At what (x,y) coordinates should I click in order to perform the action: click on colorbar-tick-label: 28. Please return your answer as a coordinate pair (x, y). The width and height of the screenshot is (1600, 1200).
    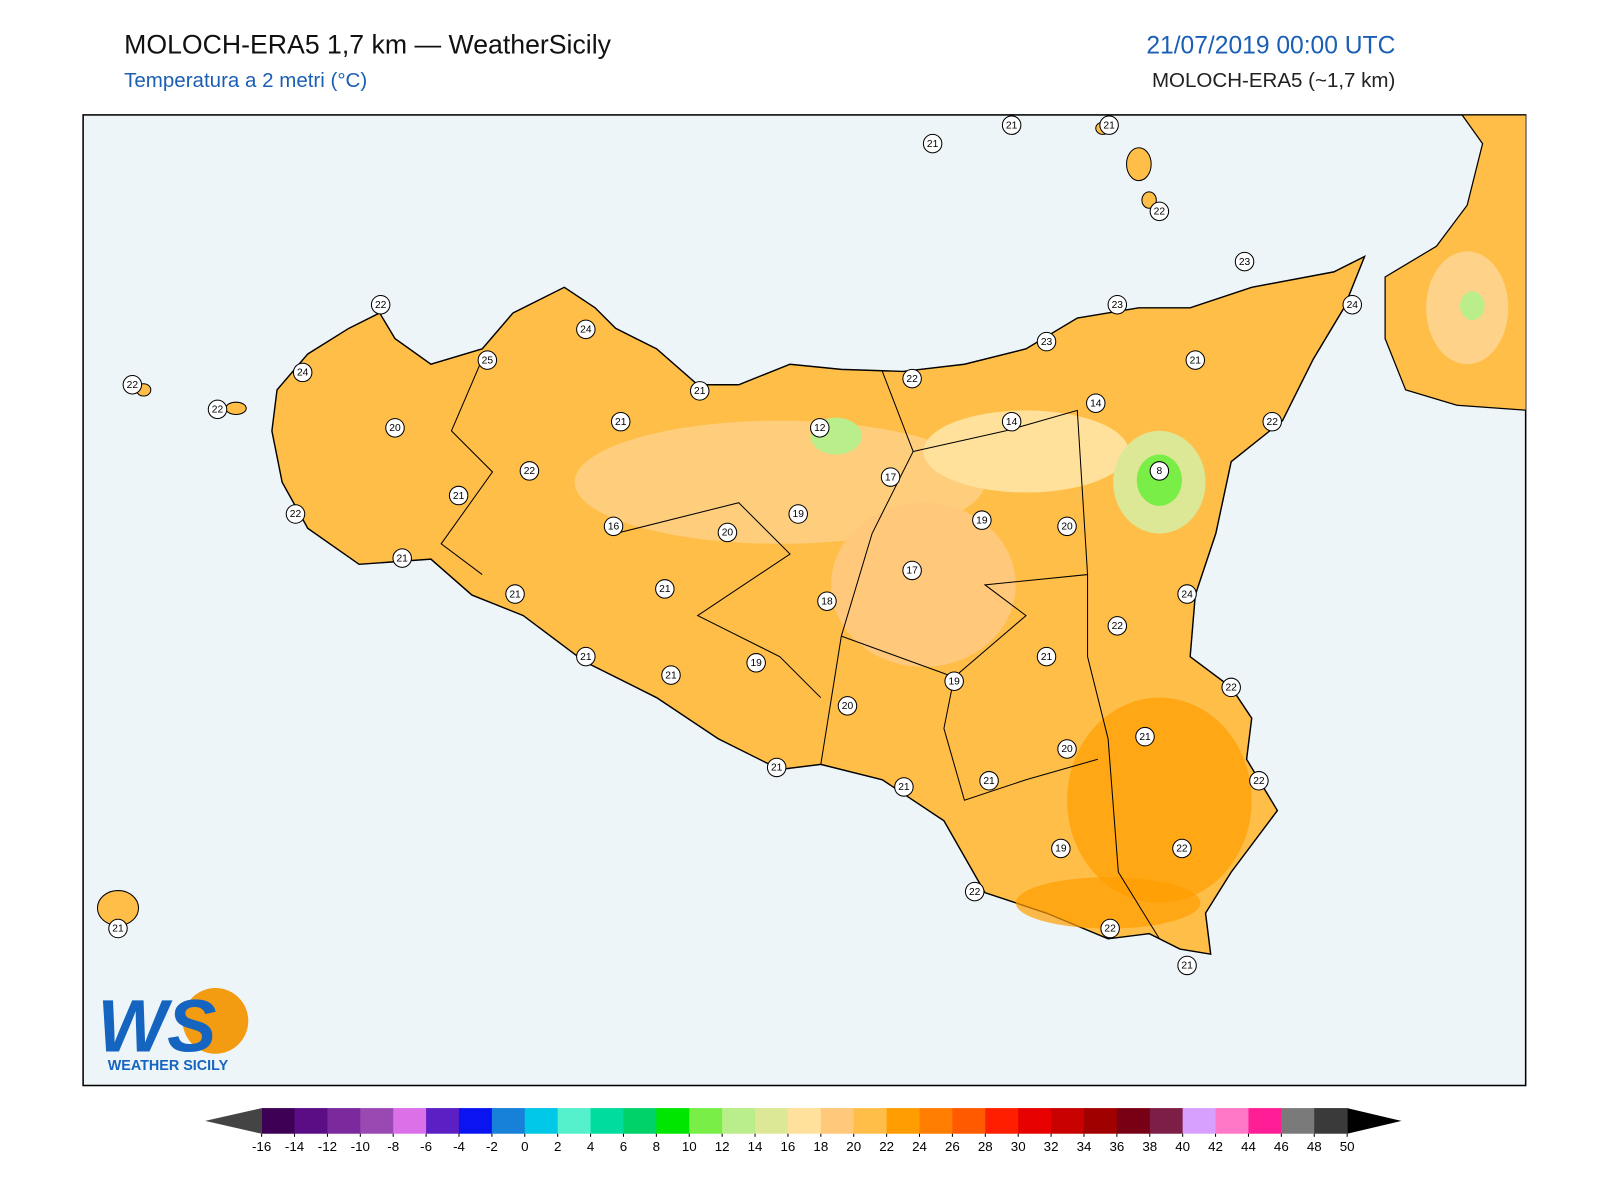
    Looking at the image, I should click on (985, 1146).